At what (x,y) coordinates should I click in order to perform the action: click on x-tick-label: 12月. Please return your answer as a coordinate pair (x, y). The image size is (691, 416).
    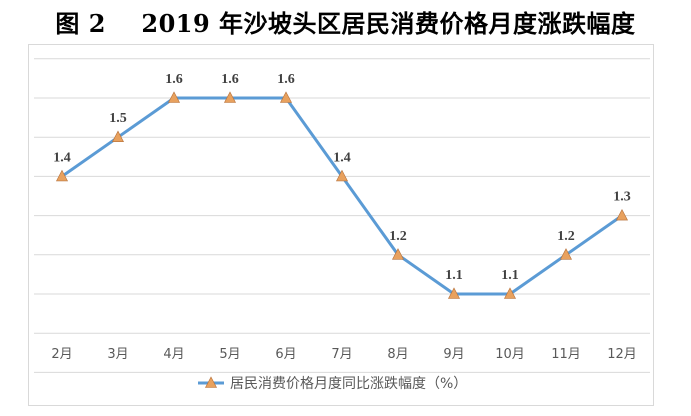
    Looking at the image, I should click on (622, 354).